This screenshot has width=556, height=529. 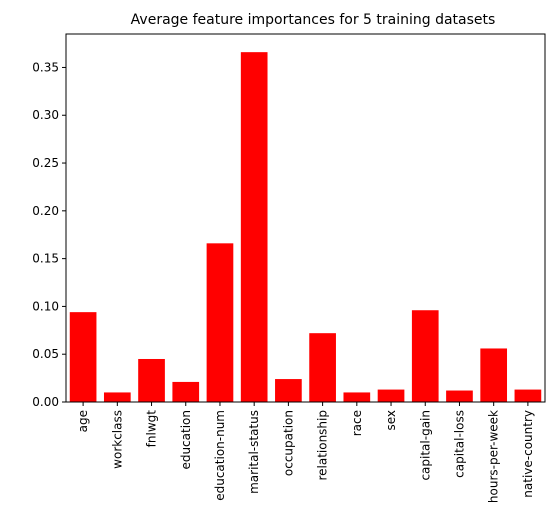 I want to click on bar-education, so click(x=186, y=391).